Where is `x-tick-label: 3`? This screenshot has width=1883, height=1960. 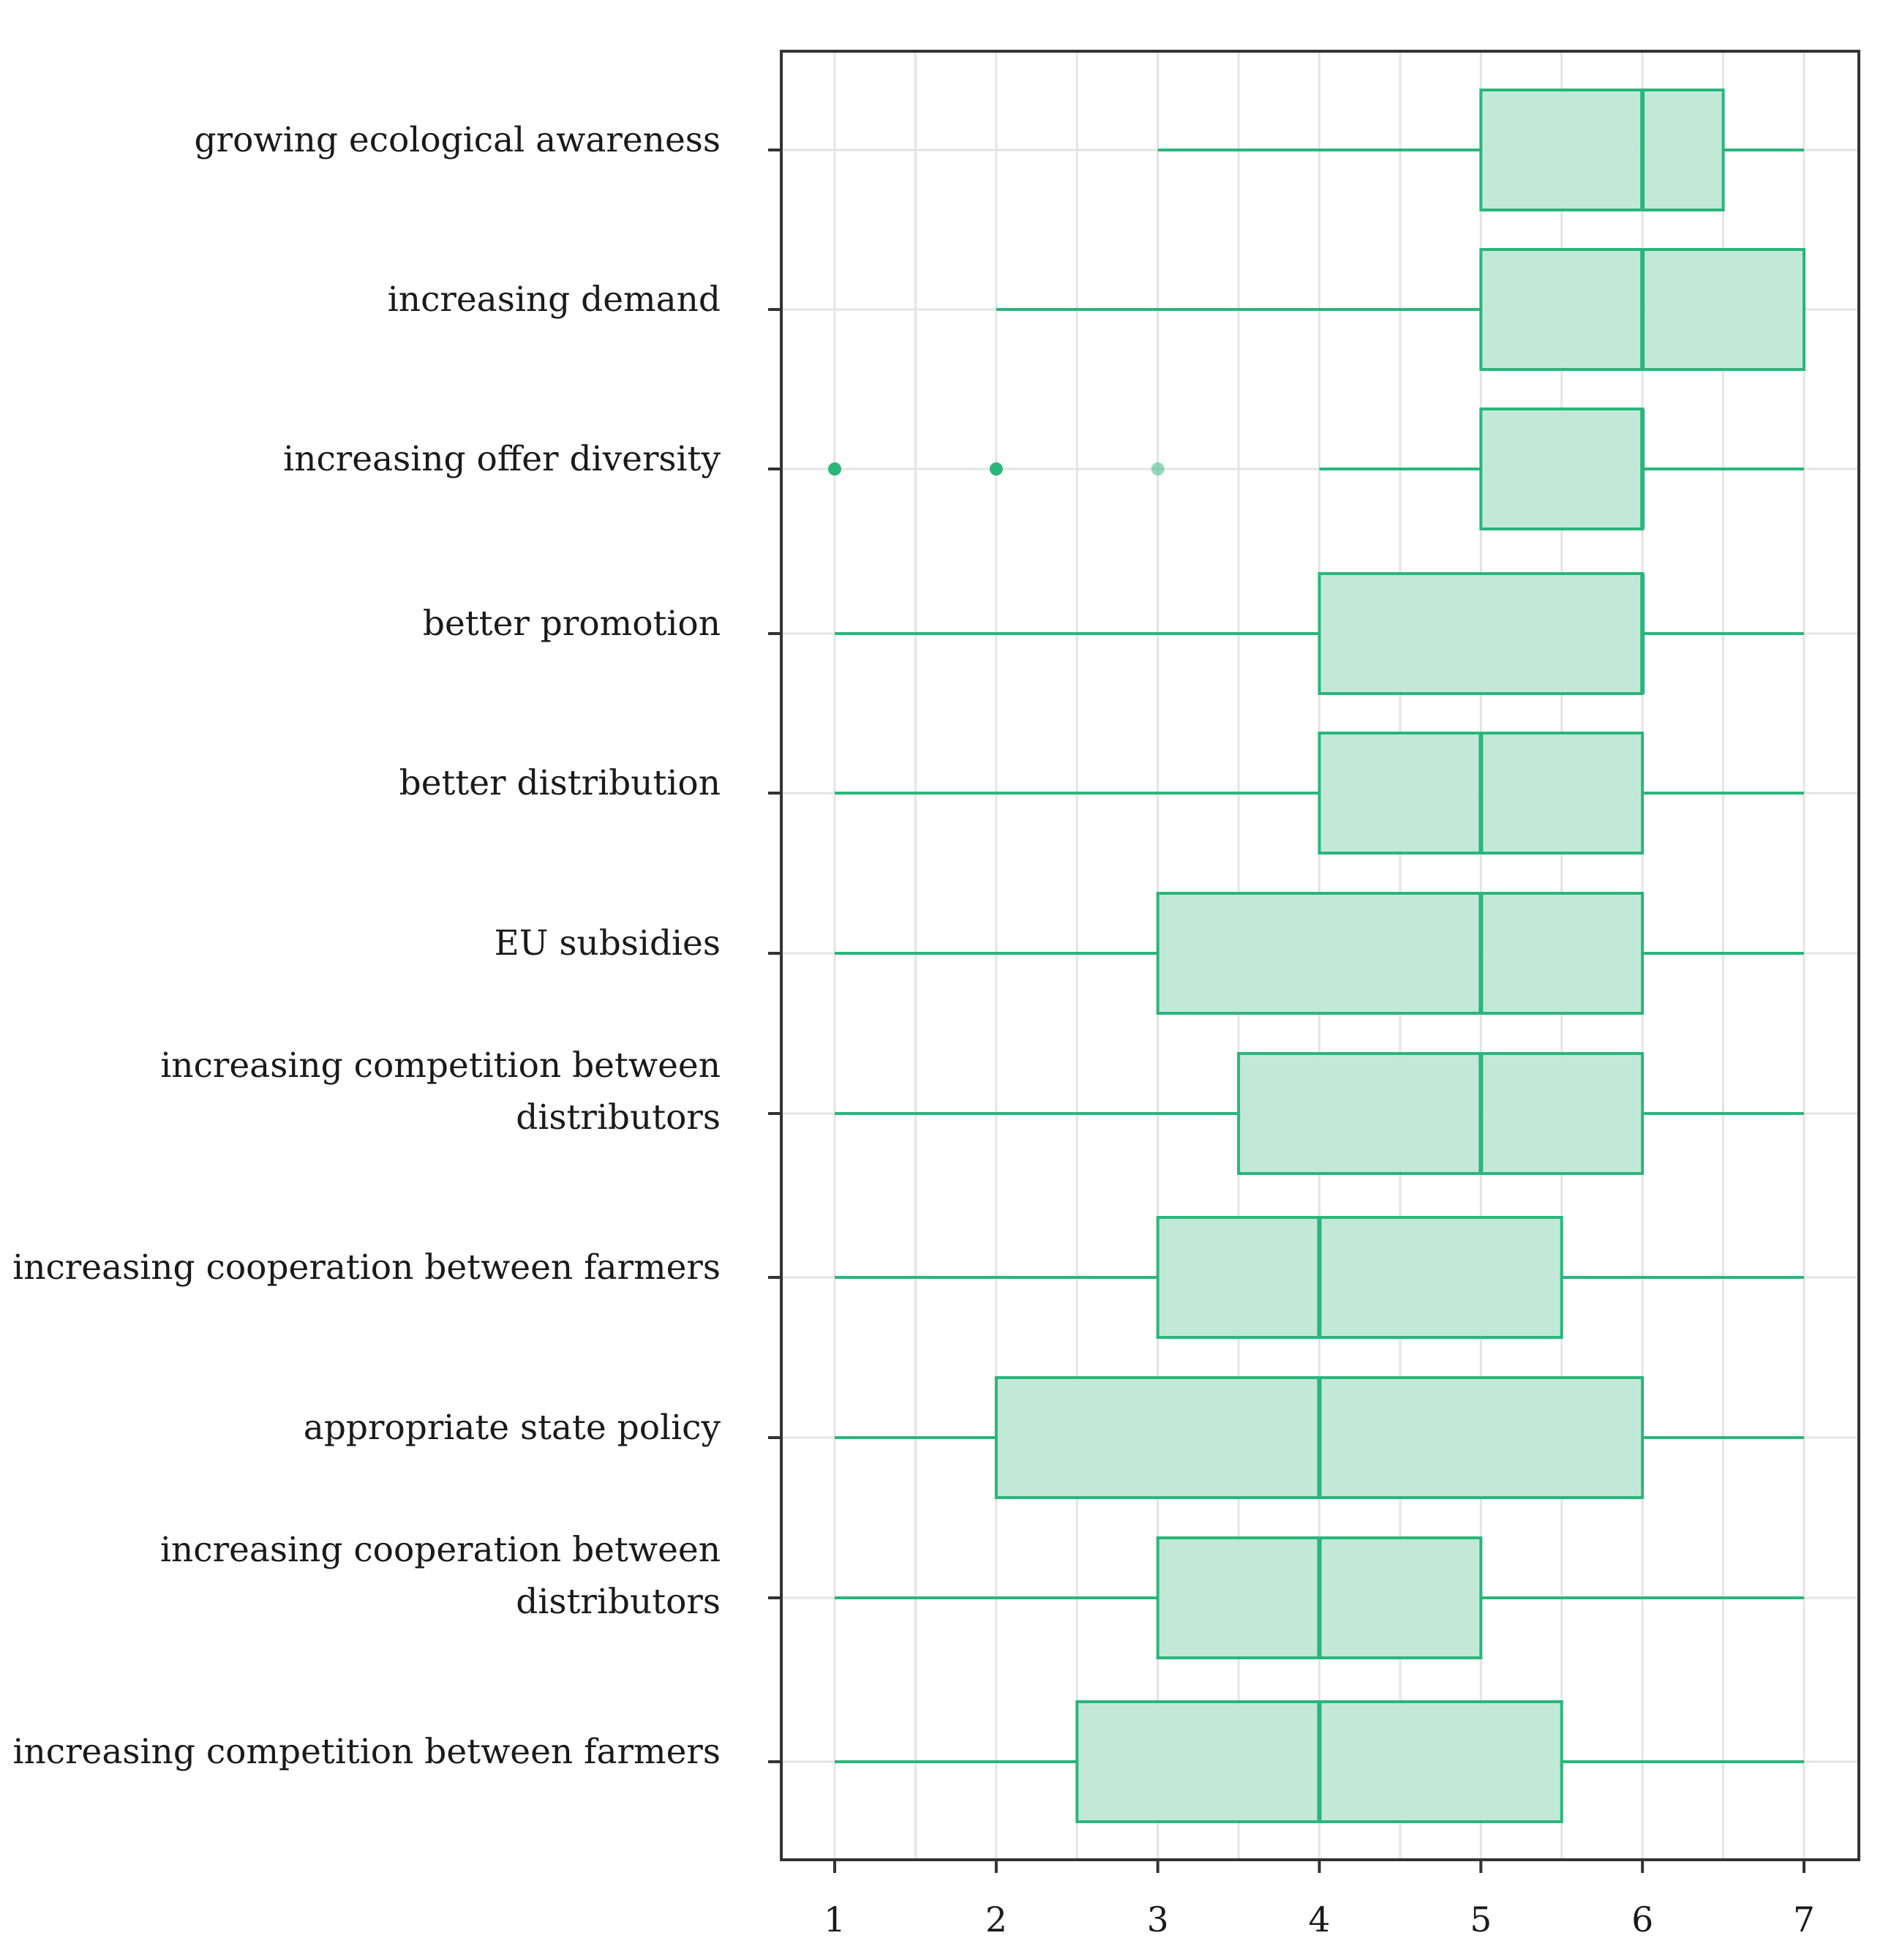 x-tick-label: 3 is located at coordinates (1158, 1920).